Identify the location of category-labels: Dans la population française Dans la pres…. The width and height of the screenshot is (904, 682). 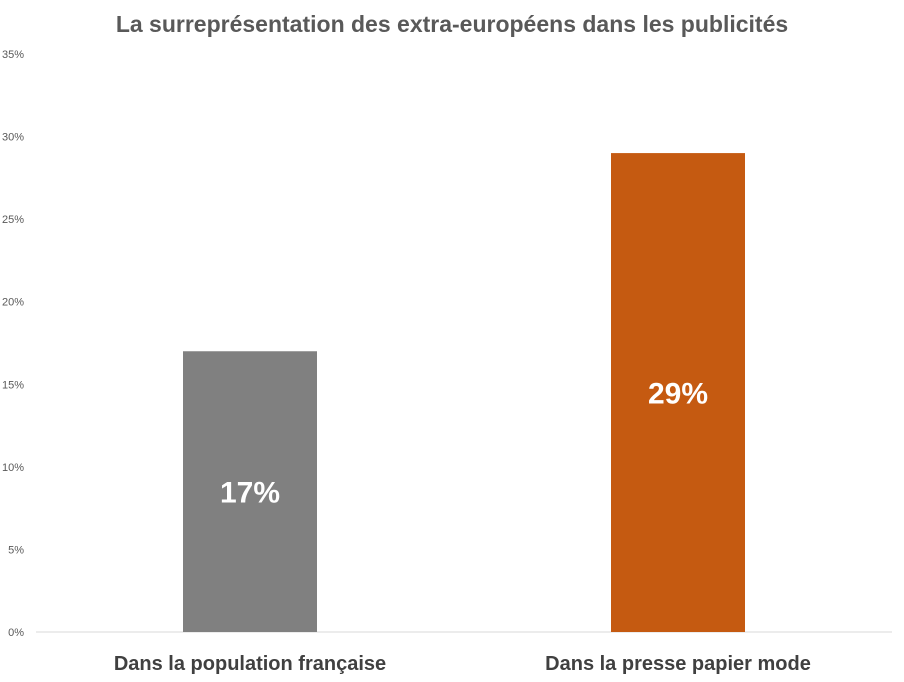
(462, 664).